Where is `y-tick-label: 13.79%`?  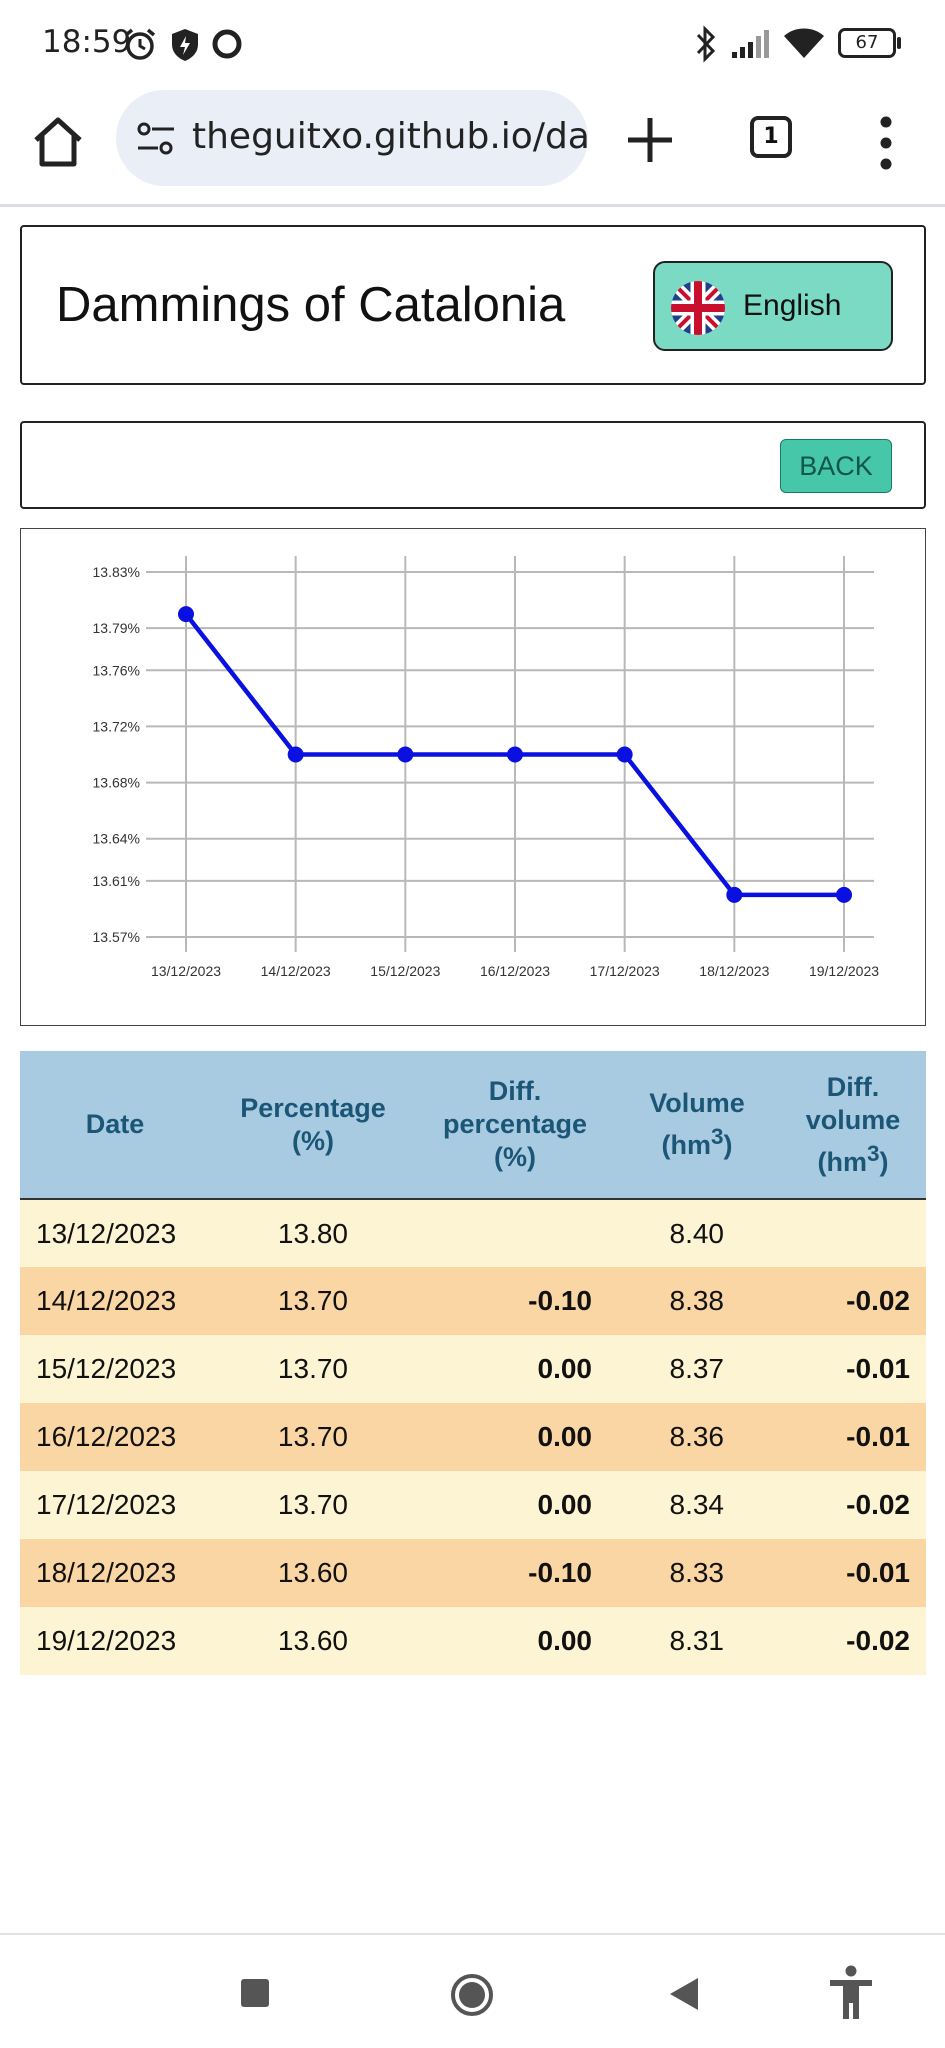
y-tick-label: 13.79% is located at coordinates (116, 628).